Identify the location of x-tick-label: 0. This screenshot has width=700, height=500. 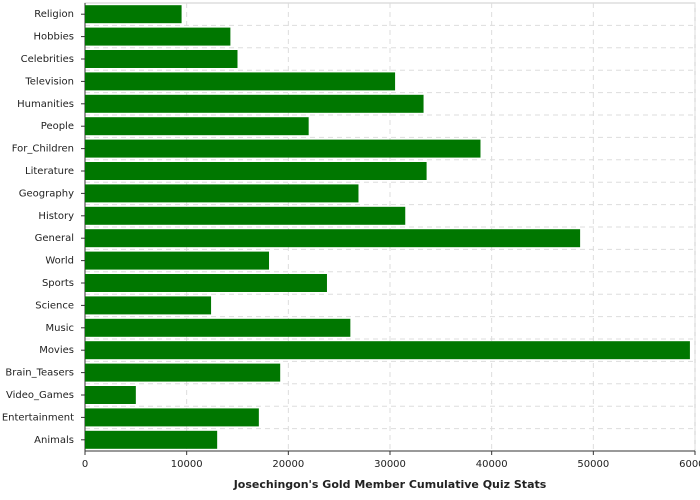
(85, 464).